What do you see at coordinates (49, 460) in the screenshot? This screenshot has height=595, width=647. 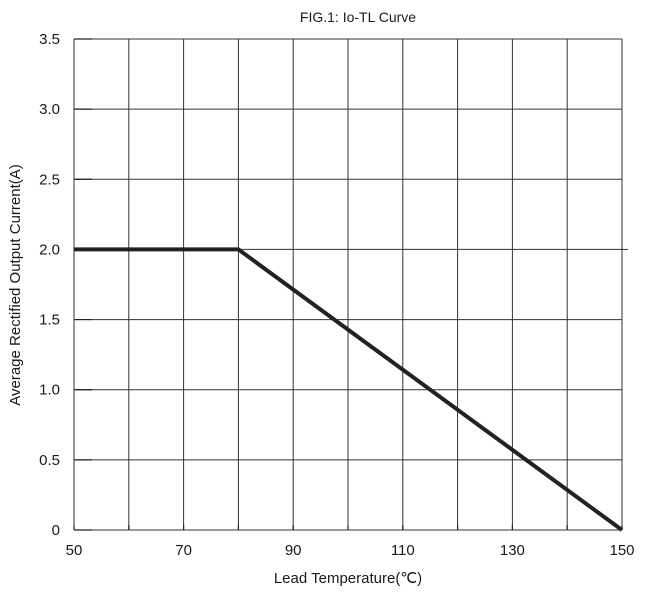 I see `y-tick-label: 0.5` at bounding box center [49, 460].